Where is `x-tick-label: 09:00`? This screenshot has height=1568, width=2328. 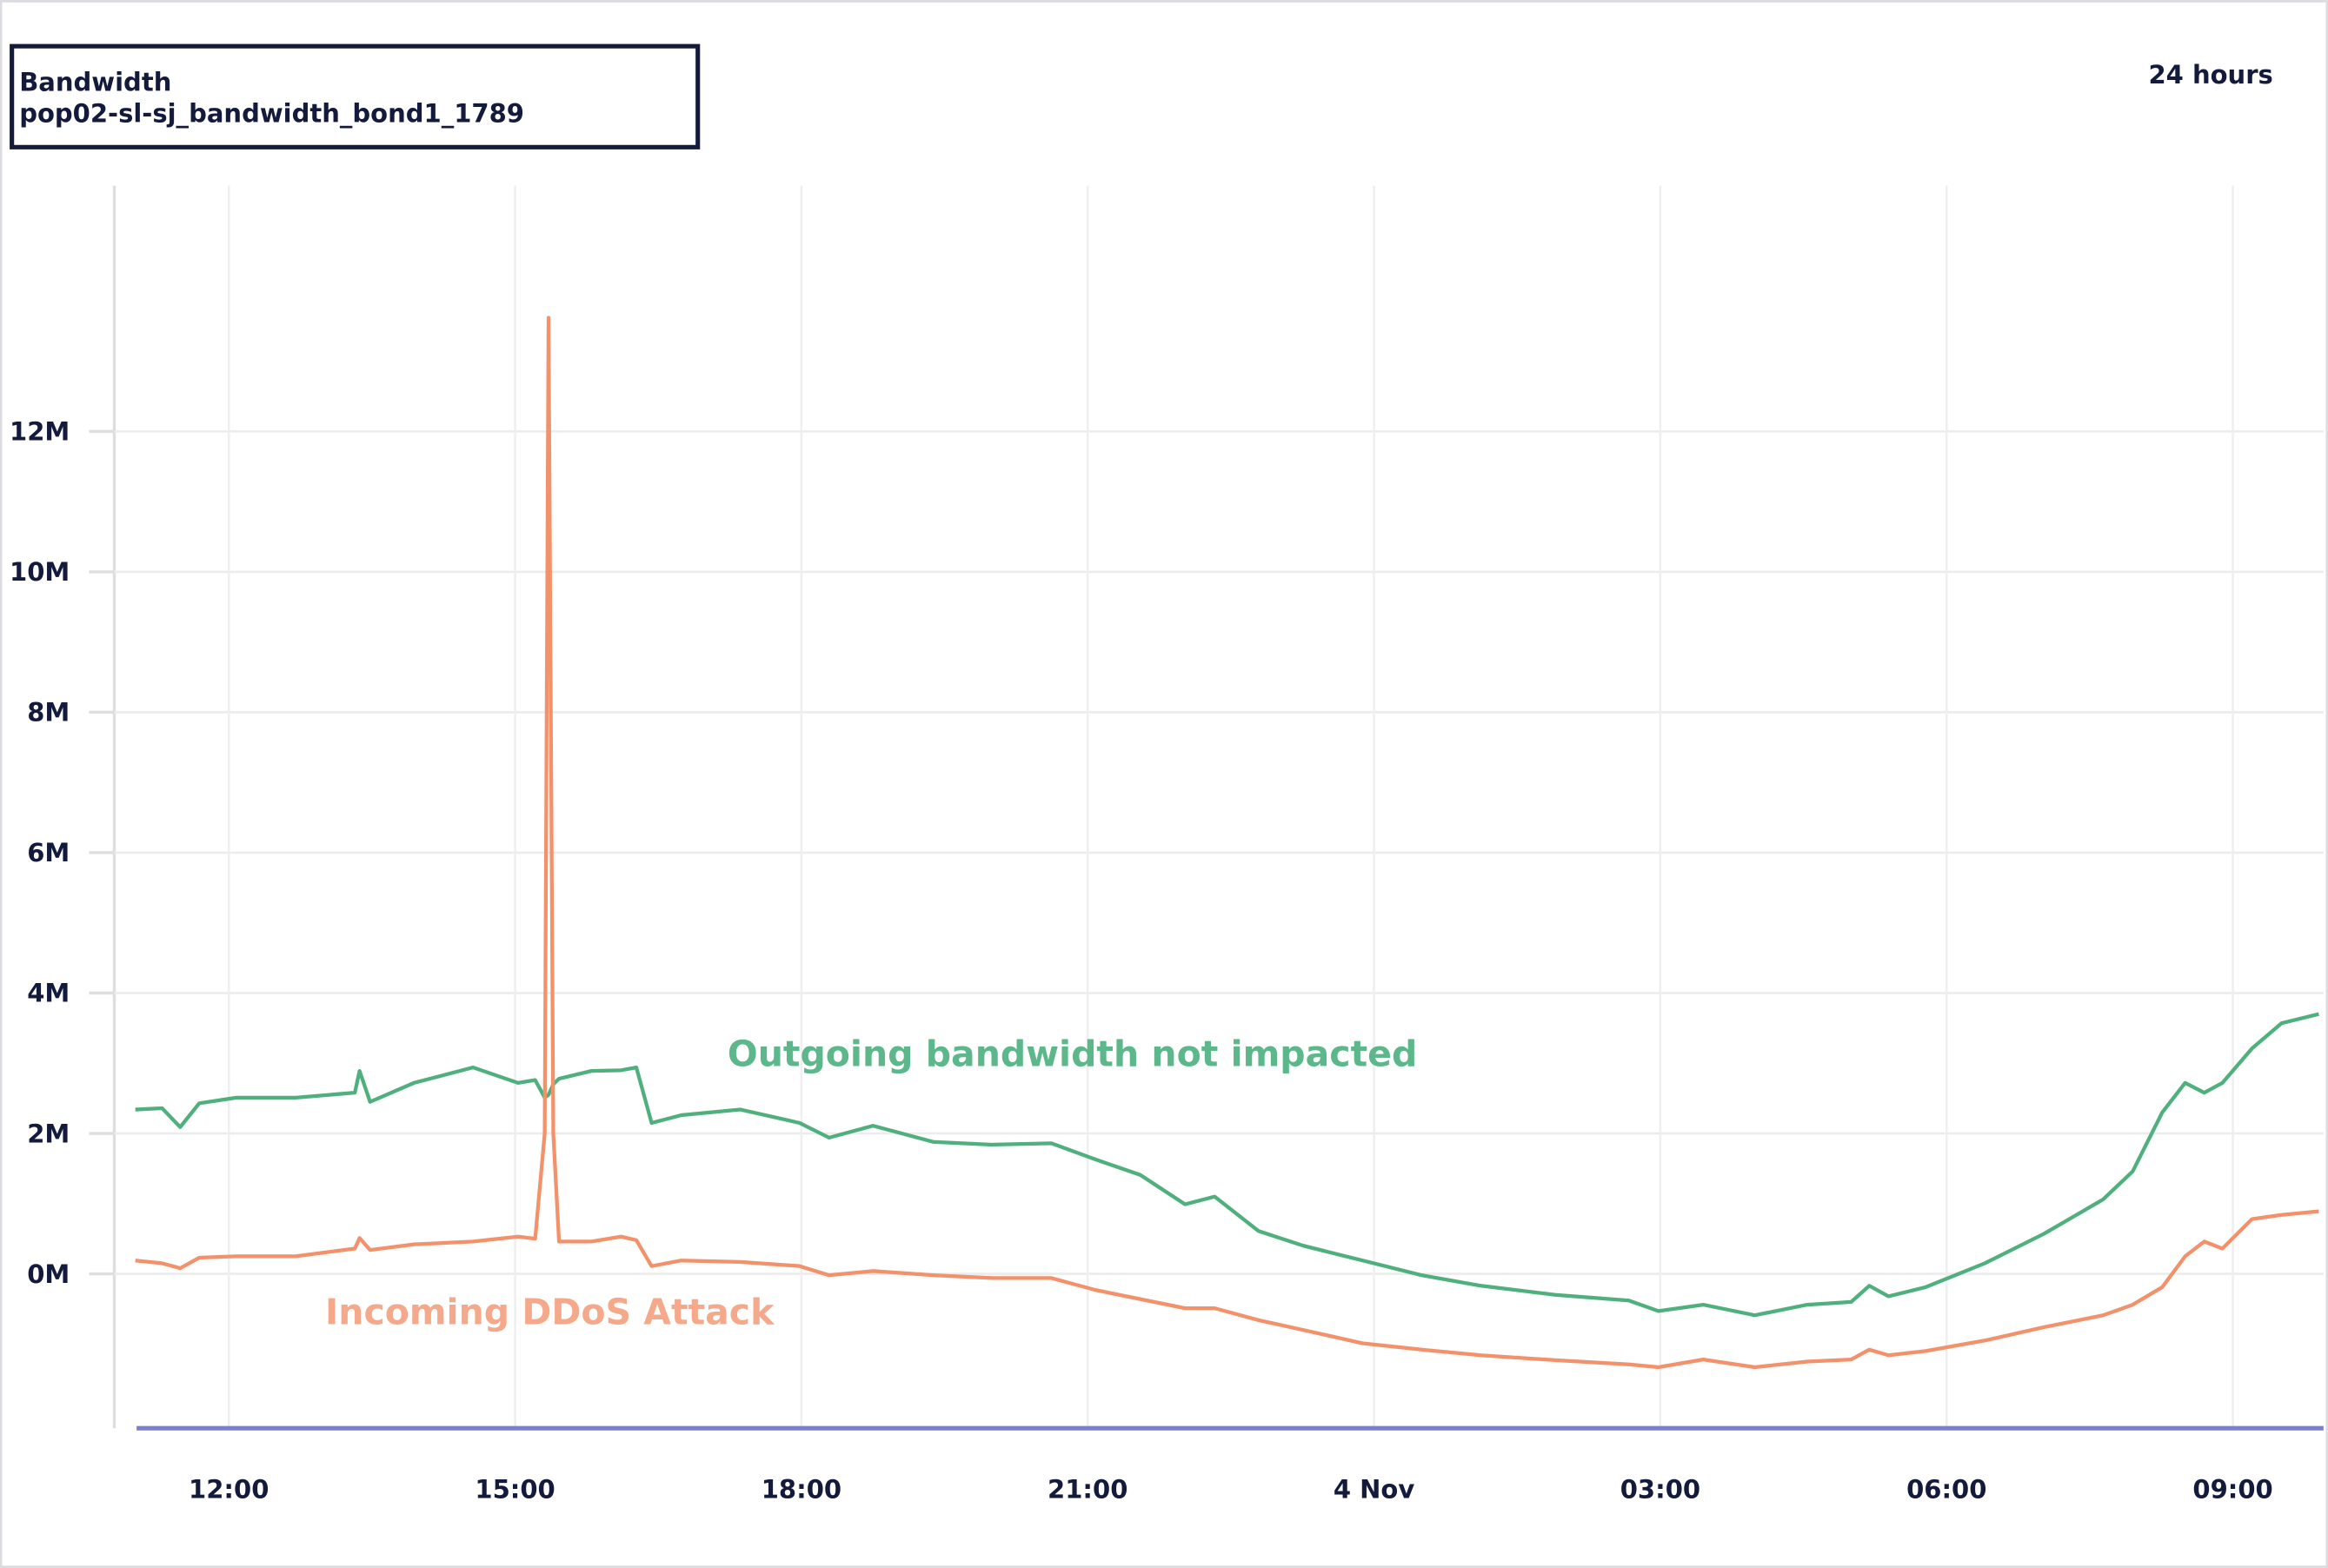
x-tick-label: 09:00 is located at coordinates (2232, 1490).